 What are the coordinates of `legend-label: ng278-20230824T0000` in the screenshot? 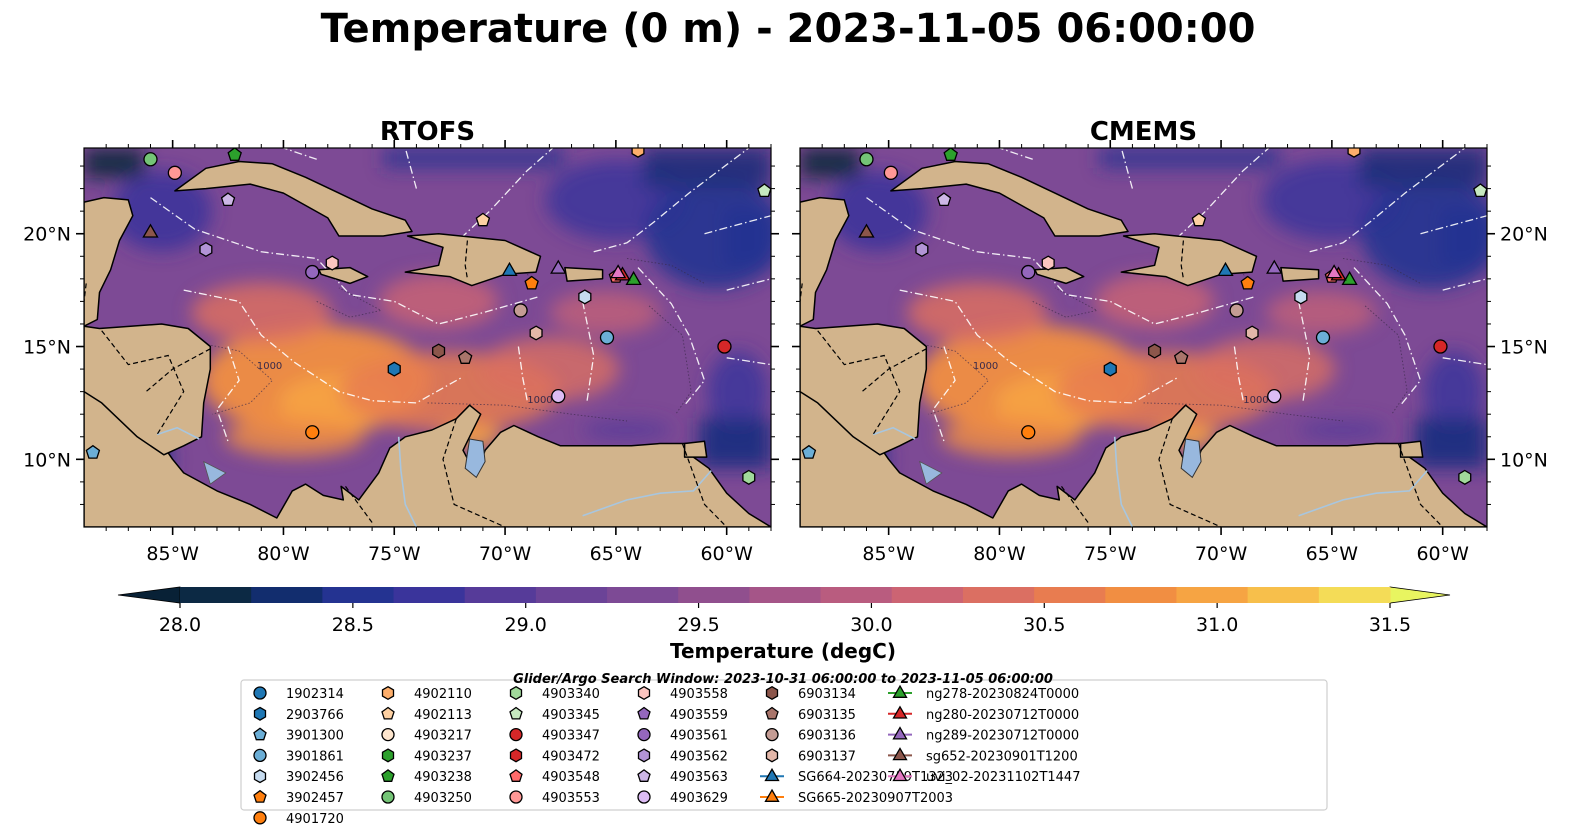 It's located at (1002, 694).